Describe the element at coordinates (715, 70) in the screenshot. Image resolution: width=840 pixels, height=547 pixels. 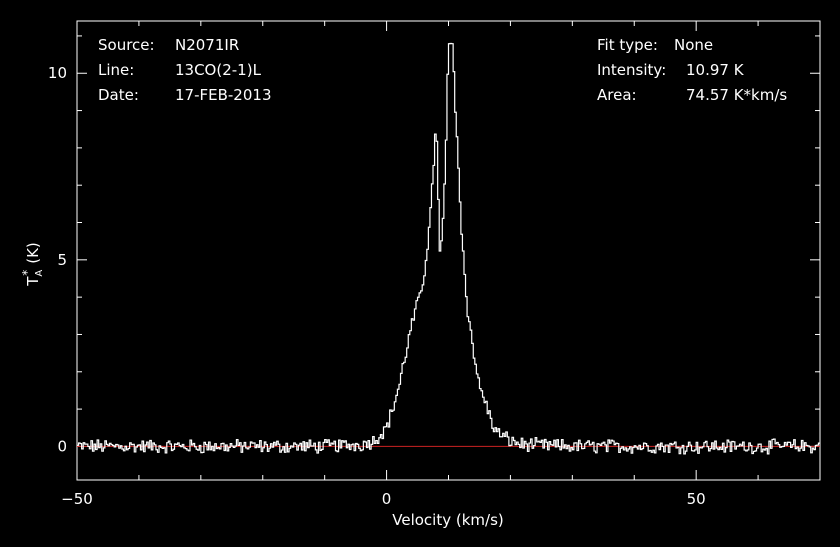
I see `intensity-value: 10.97 K` at that location.